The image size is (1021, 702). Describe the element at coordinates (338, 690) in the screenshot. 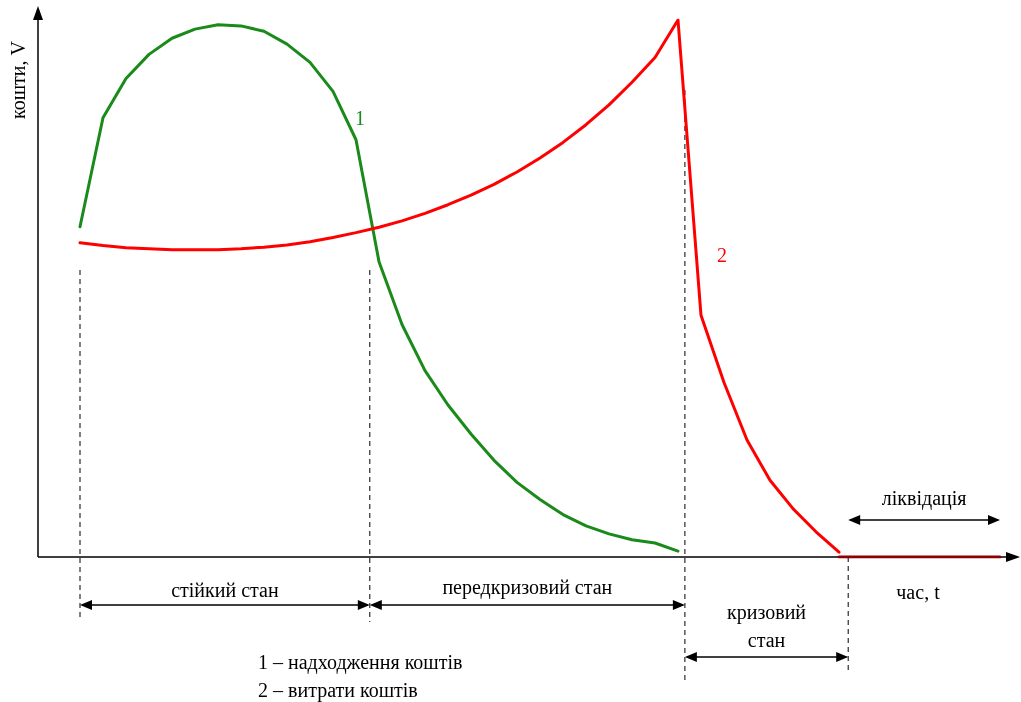

I see `text: 2 – витрати коштів` at that location.